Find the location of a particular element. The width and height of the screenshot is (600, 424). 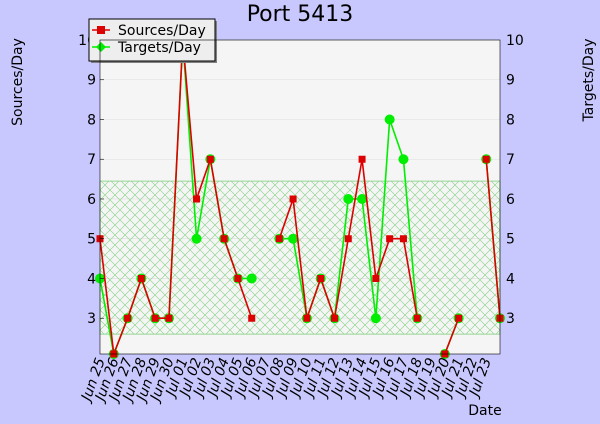

legend-sources-marker is located at coordinates (101, 30).